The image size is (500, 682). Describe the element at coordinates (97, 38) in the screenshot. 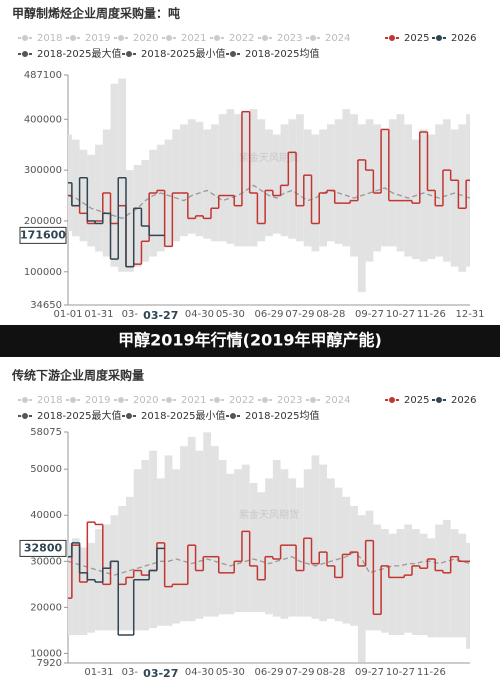

I see `legend-label: 2019` at that location.